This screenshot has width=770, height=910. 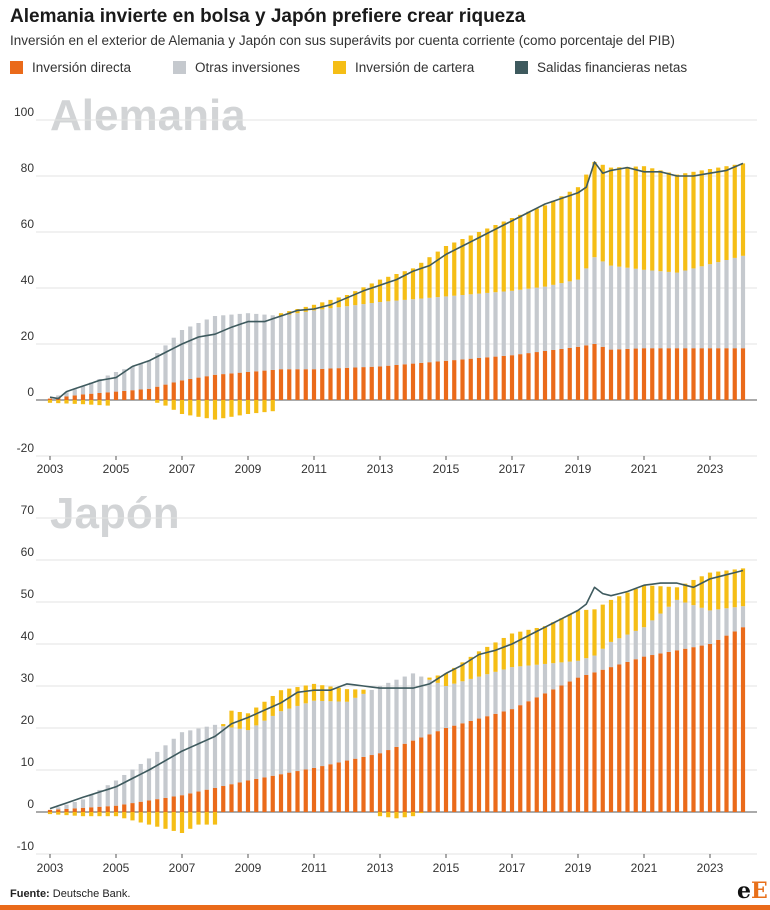 What do you see at coordinates (116, 868) in the screenshot?
I see `japon-xtick-label: 2005` at bounding box center [116, 868].